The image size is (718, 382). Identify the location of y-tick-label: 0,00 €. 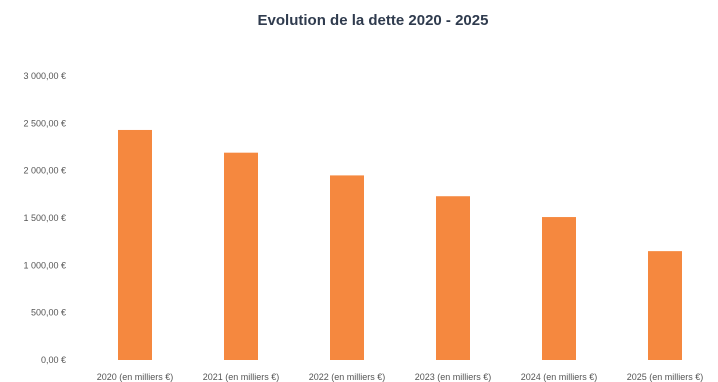
(53, 360).